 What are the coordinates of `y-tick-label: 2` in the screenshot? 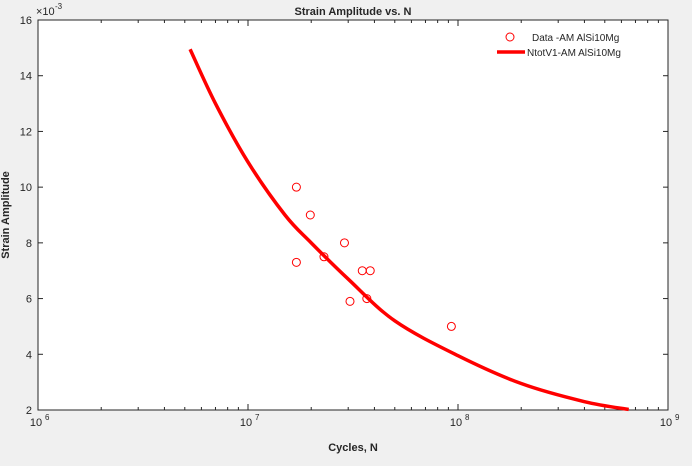 It's located at (29, 411).